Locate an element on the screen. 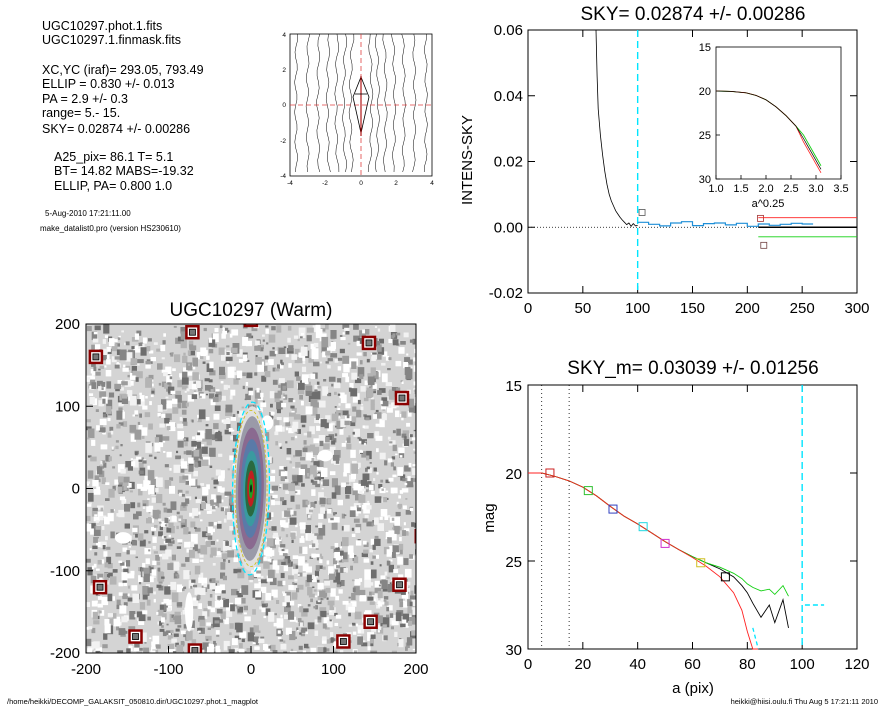  sky-xtick-label: 50 is located at coordinates (582, 308).